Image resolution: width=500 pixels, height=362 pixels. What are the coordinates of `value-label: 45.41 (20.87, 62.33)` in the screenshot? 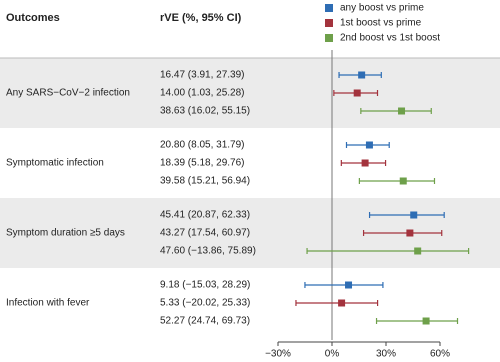 It's located at (205, 215).